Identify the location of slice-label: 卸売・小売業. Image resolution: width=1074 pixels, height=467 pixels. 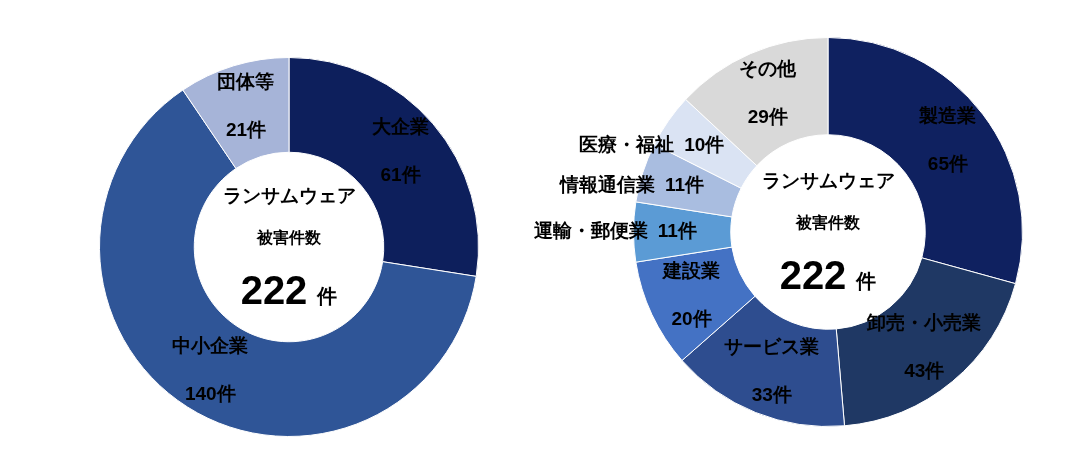
(924, 323).